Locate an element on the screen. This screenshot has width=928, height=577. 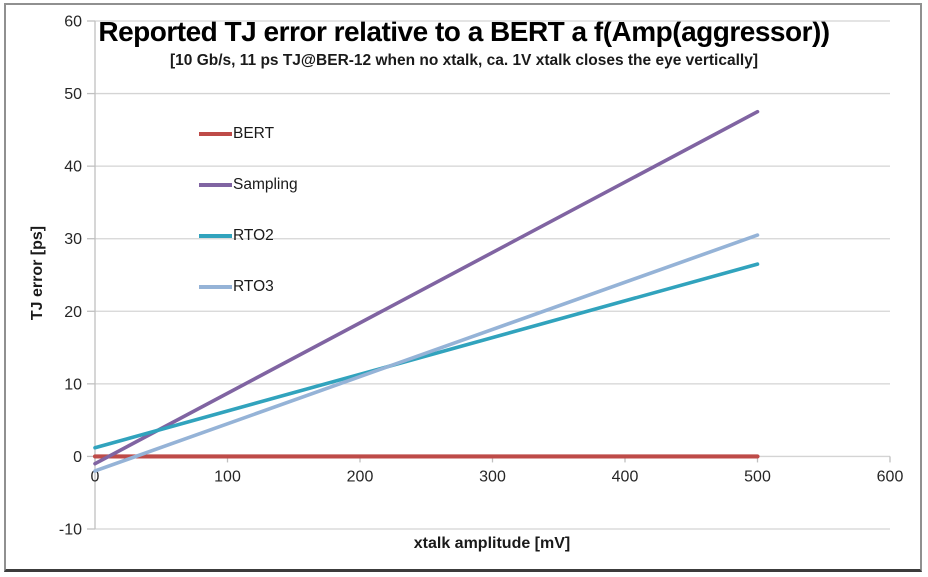
y-tick-label: 10 is located at coordinates (73, 384).